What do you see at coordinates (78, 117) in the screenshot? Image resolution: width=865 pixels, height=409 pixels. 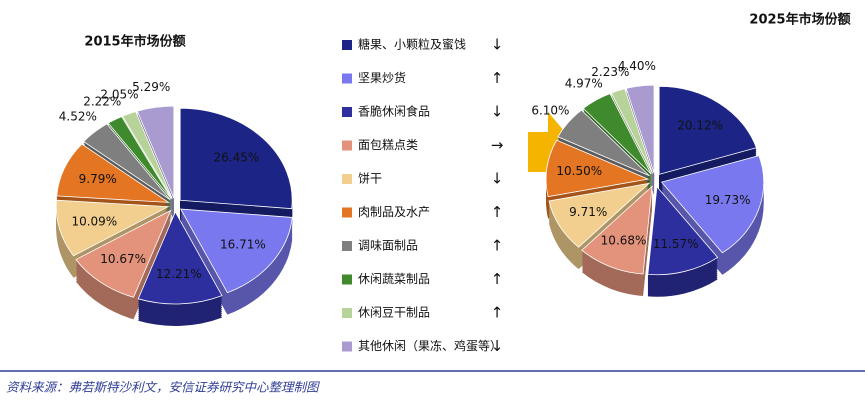 I see `data-label: 4.52%` at bounding box center [78, 117].